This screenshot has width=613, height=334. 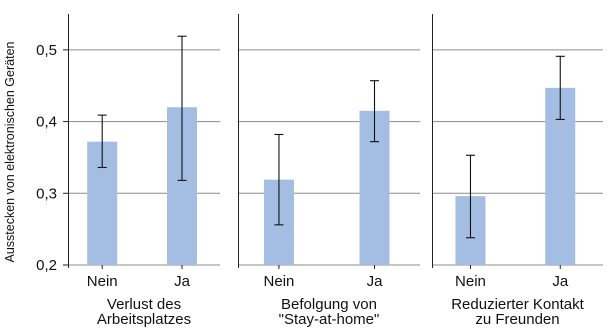 What do you see at coordinates (144, 304) in the screenshot?
I see `panel-title-line: Verlust des` at bounding box center [144, 304].